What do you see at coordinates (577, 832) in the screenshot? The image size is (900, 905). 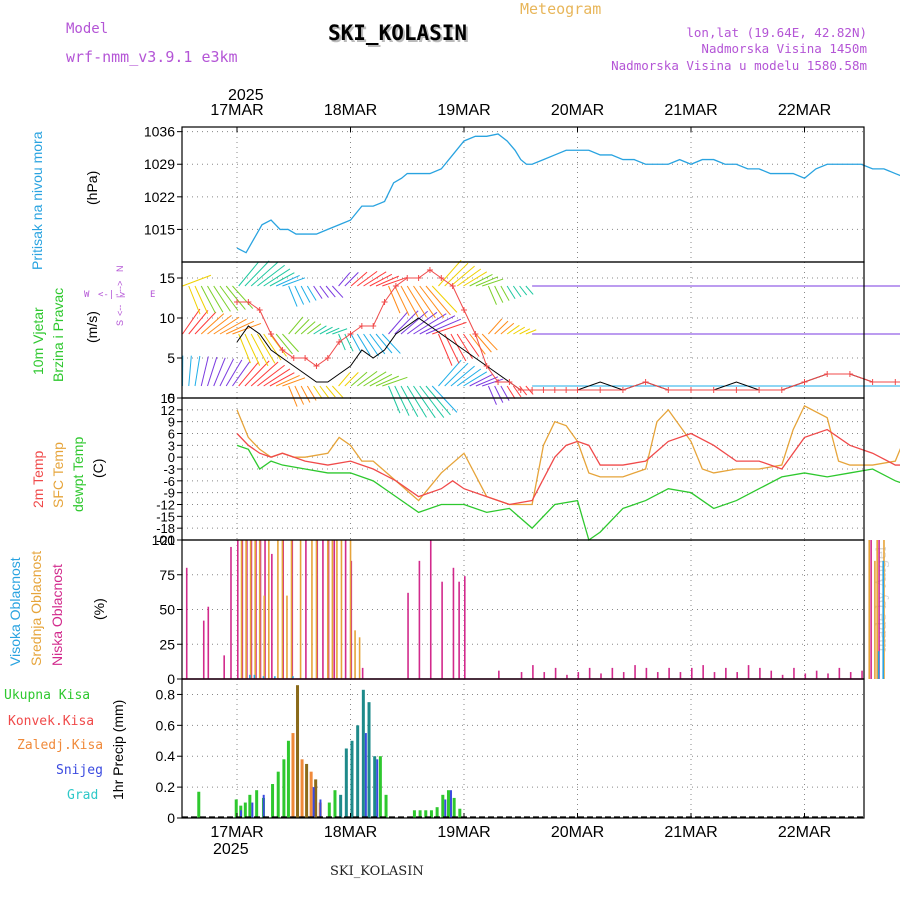 I see `x-tick-label-bottom: 20MAR` at bounding box center [577, 832].